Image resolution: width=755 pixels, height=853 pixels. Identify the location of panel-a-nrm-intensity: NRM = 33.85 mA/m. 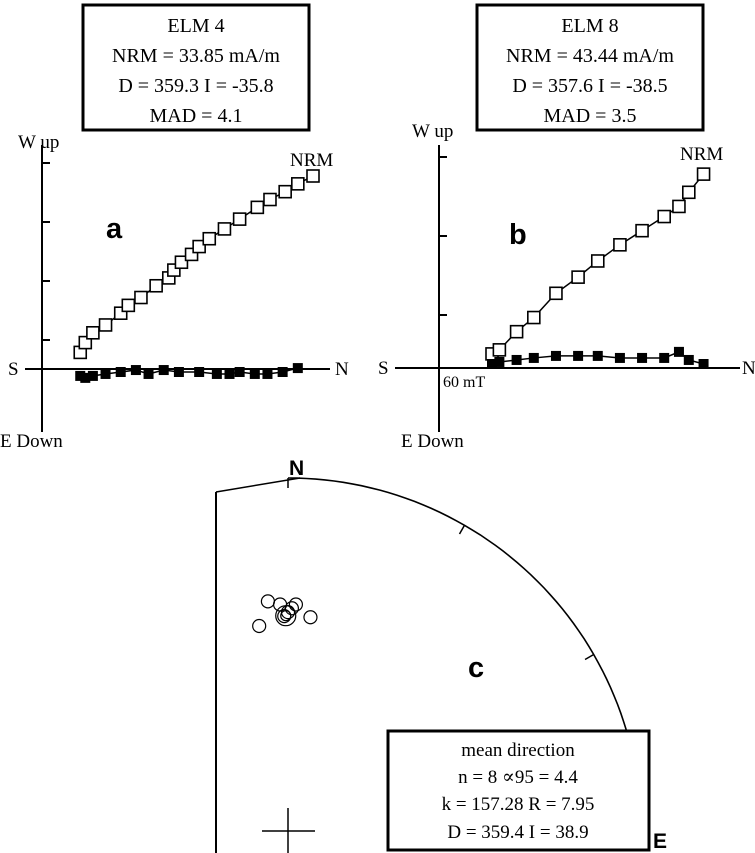
(196, 56).